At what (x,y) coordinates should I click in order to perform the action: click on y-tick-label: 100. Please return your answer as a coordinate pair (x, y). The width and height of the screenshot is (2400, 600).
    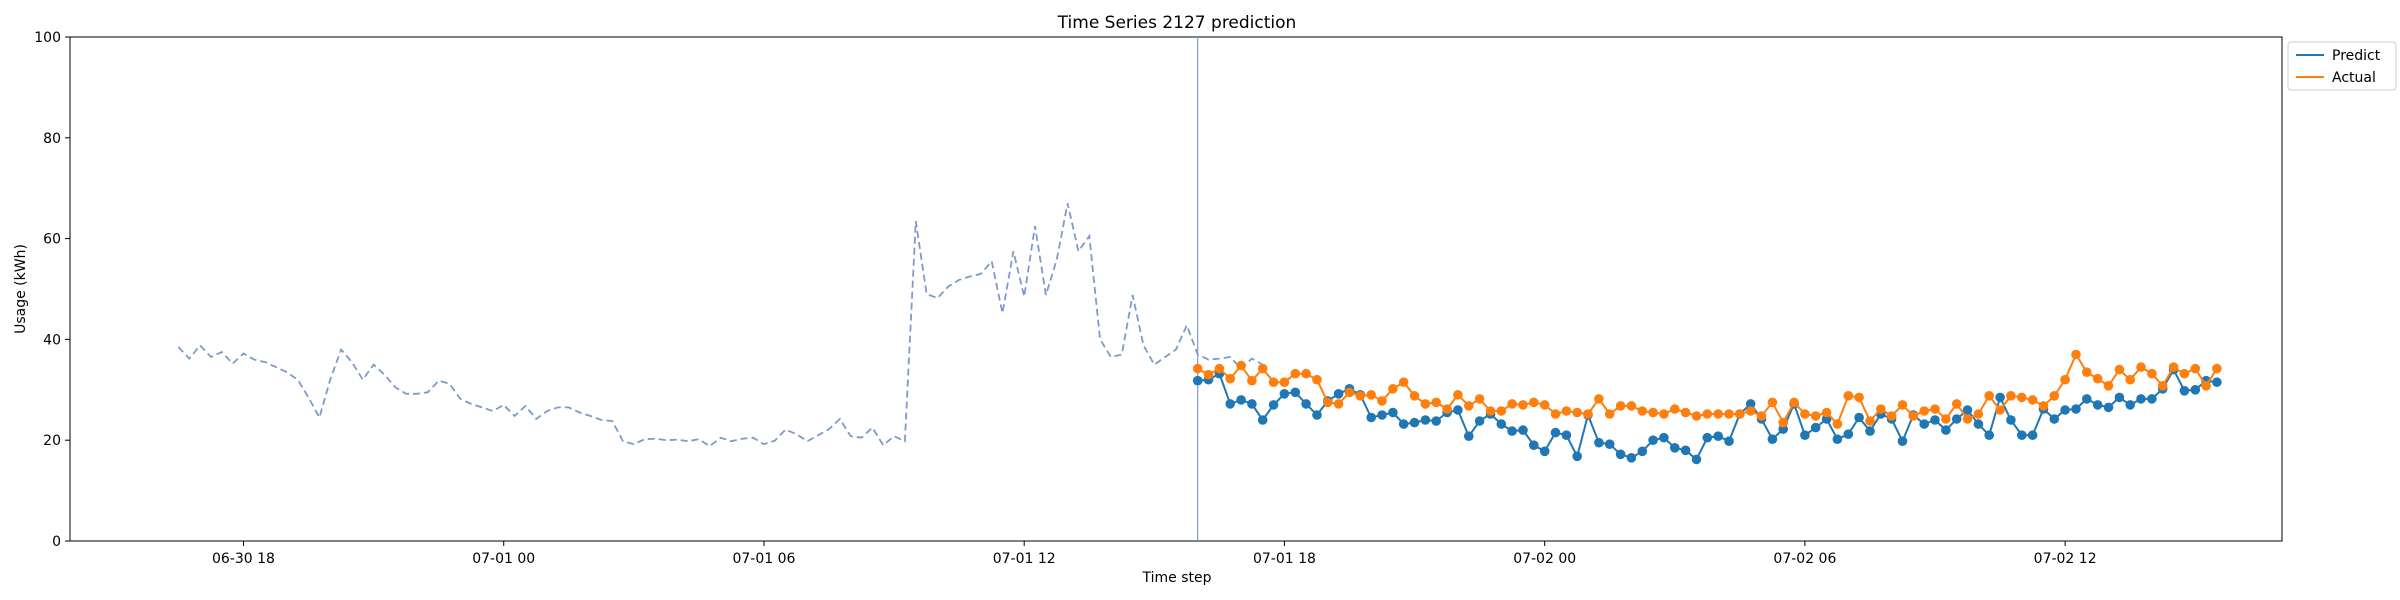
    Looking at the image, I should click on (47, 38).